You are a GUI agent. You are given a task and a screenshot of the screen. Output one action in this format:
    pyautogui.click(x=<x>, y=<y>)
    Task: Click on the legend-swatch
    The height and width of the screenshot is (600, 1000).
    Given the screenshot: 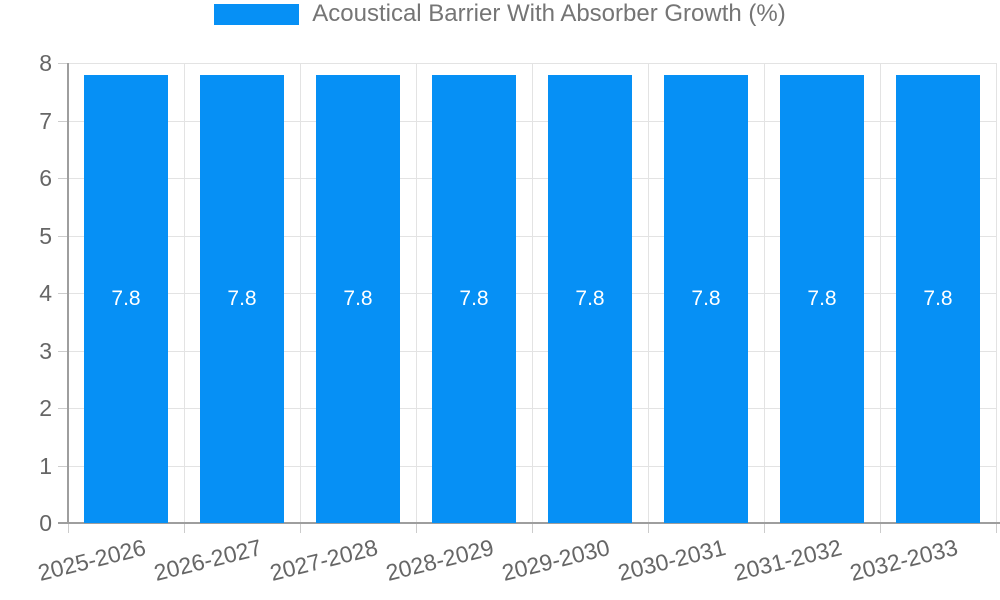 What is the action you would take?
    pyautogui.click(x=257, y=14)
    